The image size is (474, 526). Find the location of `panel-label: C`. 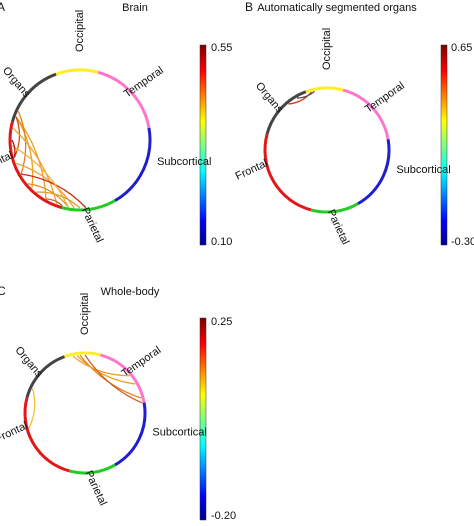

panel-label: C is located at coordinates (3, 291).